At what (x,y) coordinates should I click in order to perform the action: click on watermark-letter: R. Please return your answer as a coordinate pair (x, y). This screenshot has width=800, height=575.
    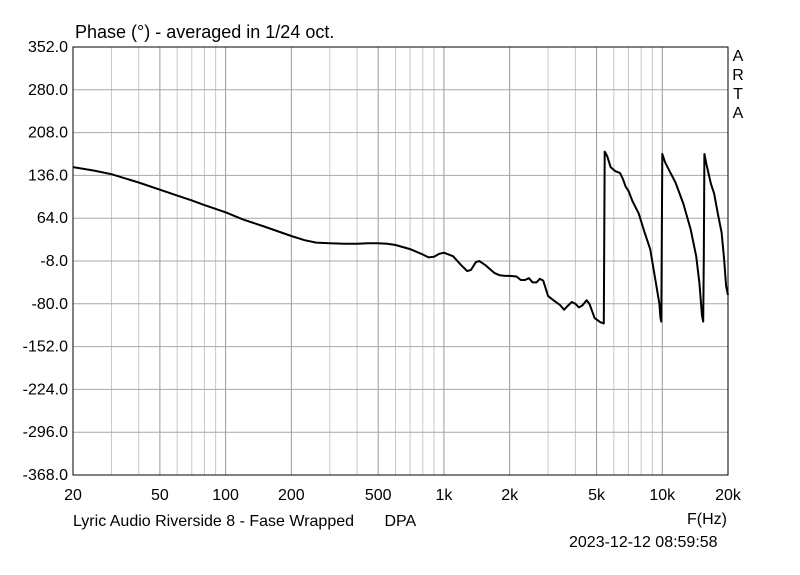
    Looking at the image, I should click on (738, 75).